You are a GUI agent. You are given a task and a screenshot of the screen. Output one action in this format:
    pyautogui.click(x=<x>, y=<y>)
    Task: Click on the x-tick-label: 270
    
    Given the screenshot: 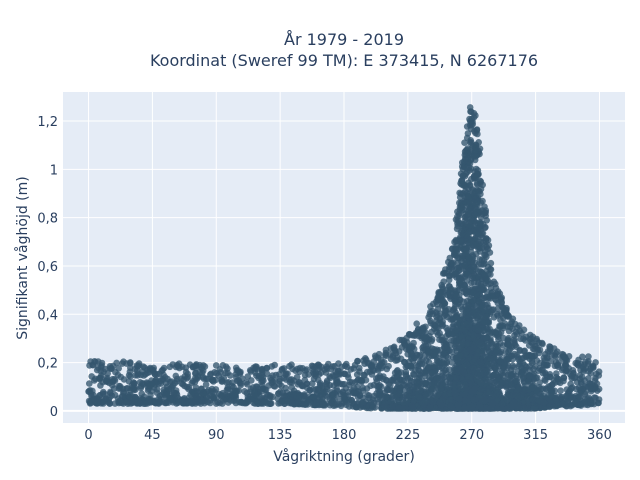 What is the action you would take?
    pyautogui.click(x=471, y=435)
    